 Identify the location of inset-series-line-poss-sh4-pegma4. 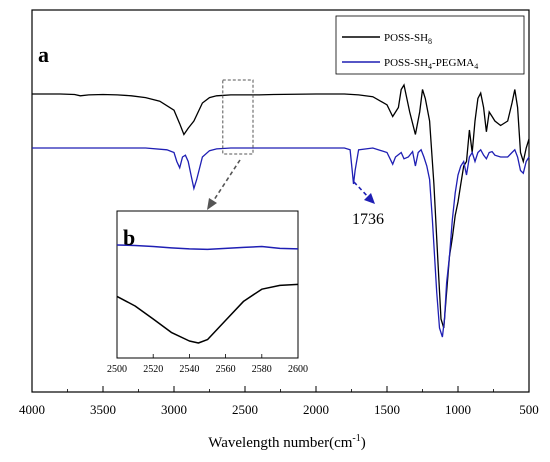
(207, 247).